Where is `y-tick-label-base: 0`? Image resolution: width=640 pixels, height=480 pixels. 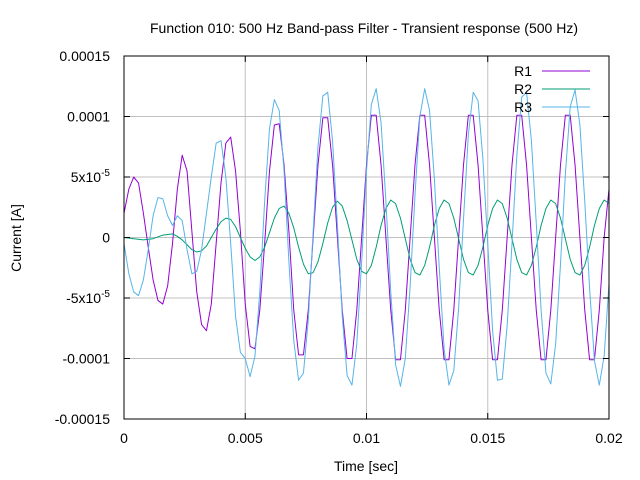 y-tick-label-base: 0 is located at coordinates (106, 238).